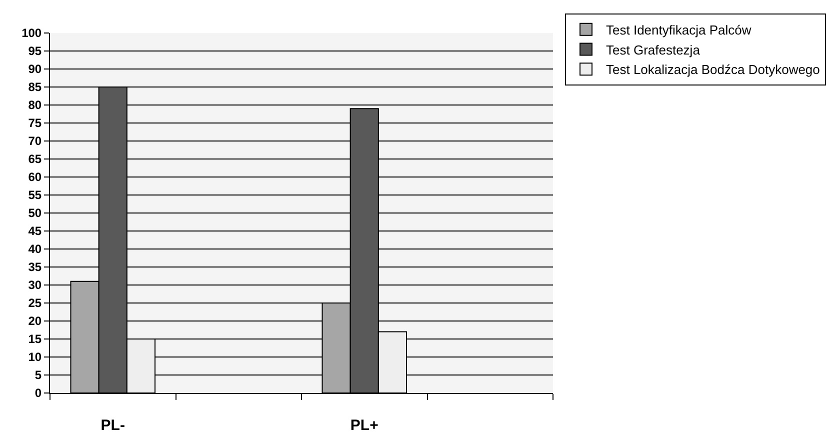 The height and width of the screenshot is (446, 826). Describe the element at coordinates (35, 123) in the screenshot. I see `y-tick-label: 75` at that location.